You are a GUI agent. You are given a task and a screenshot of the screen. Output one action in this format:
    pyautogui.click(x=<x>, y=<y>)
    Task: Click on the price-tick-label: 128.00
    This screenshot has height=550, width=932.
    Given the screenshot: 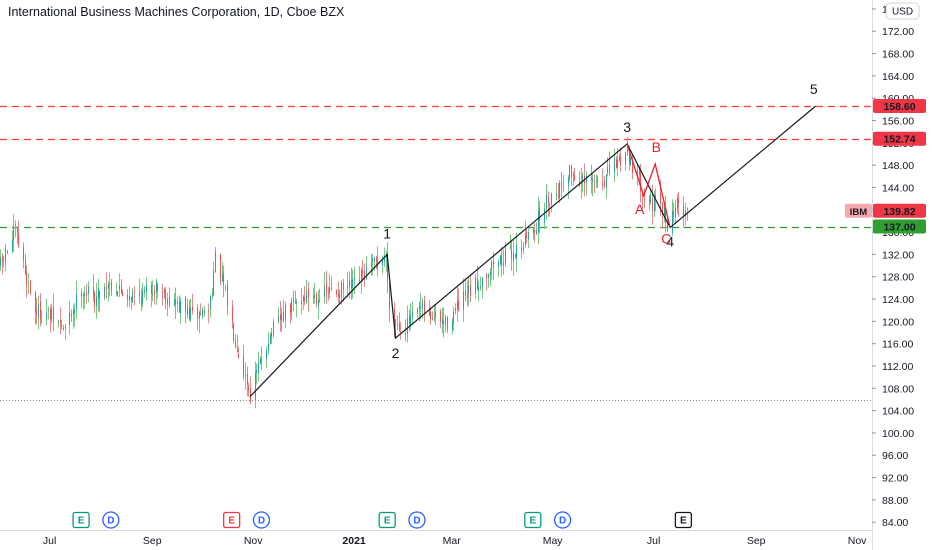 What is the action you would take?
    pyautogui.click(x=898, y=278)
    